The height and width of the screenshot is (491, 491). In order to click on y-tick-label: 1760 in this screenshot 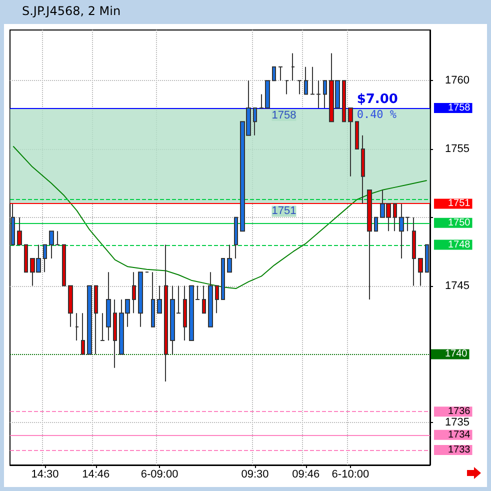, I will do `click(457, 80)`.